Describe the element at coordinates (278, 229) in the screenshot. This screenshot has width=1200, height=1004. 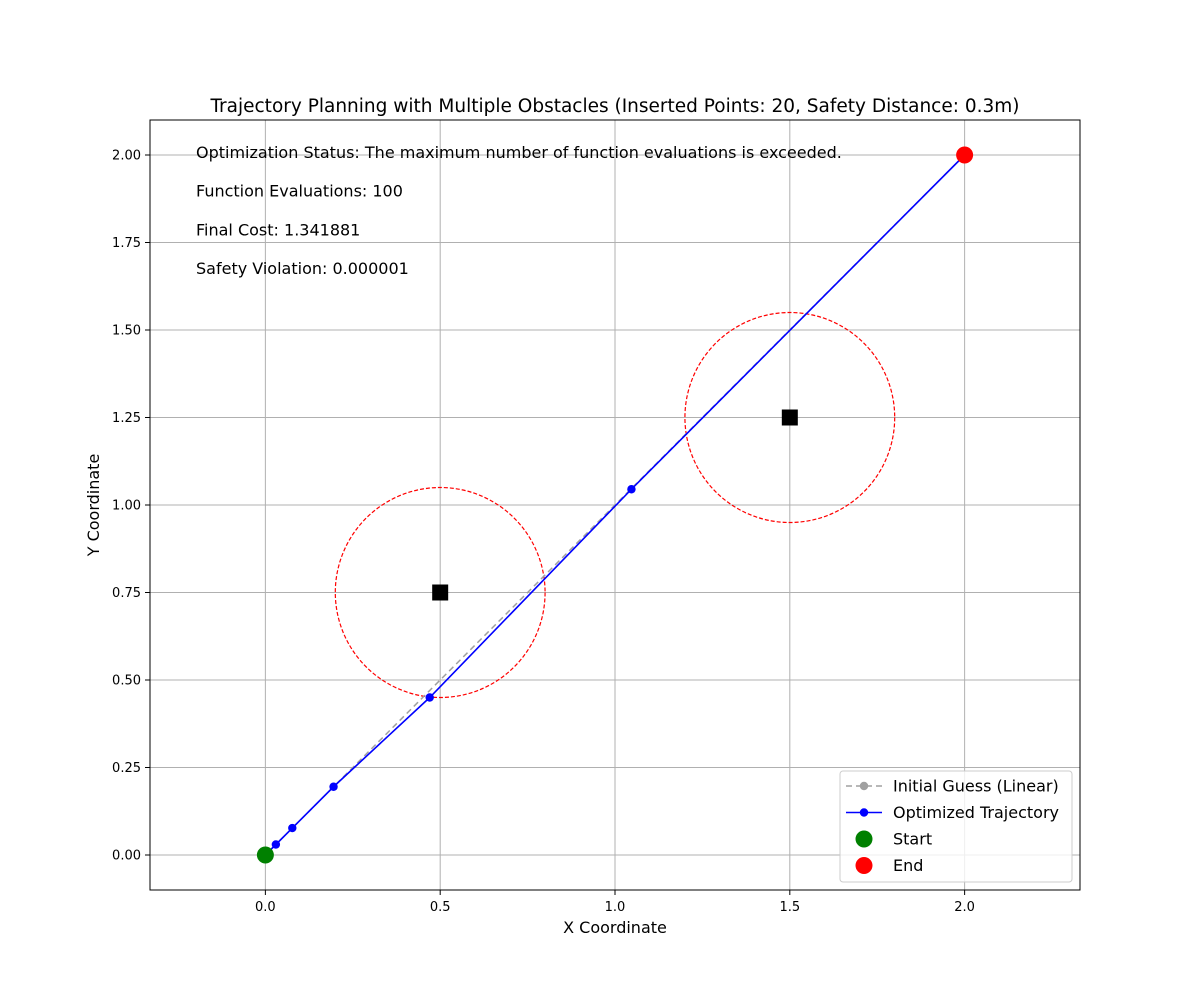
I see `annotation-text: Final Cost: 1.341881` at that location.